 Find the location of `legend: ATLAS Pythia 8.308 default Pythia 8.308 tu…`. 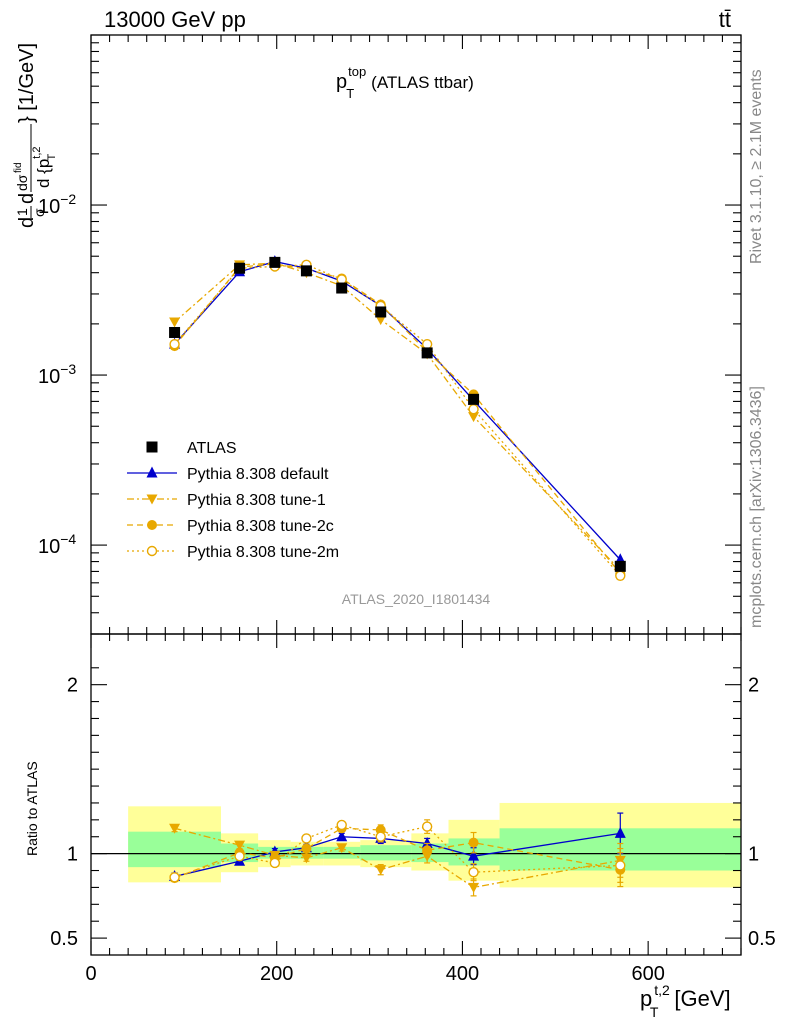

legend: ATLAS Pythia 8.308 default Pythia 8.308 tu… is located at coordinates (233, 500).